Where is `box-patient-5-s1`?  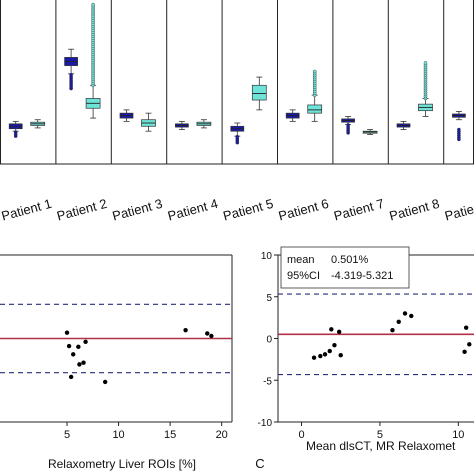
box-patient-5-s1 is located at coordinates (259, 92).